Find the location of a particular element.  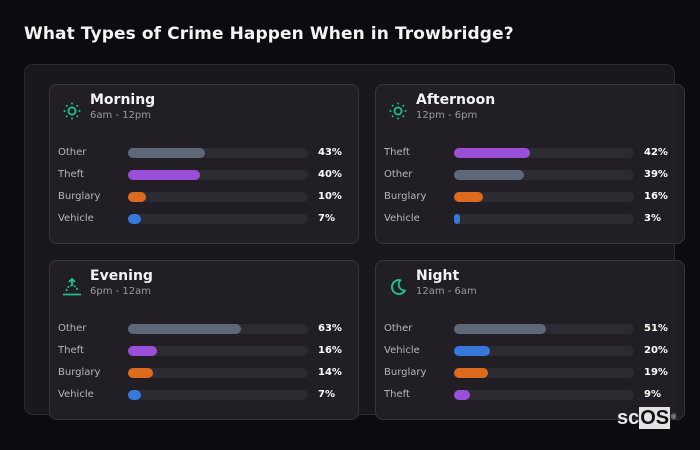

bar-row: Vehicle 20% is located at coordinates (531, 354).